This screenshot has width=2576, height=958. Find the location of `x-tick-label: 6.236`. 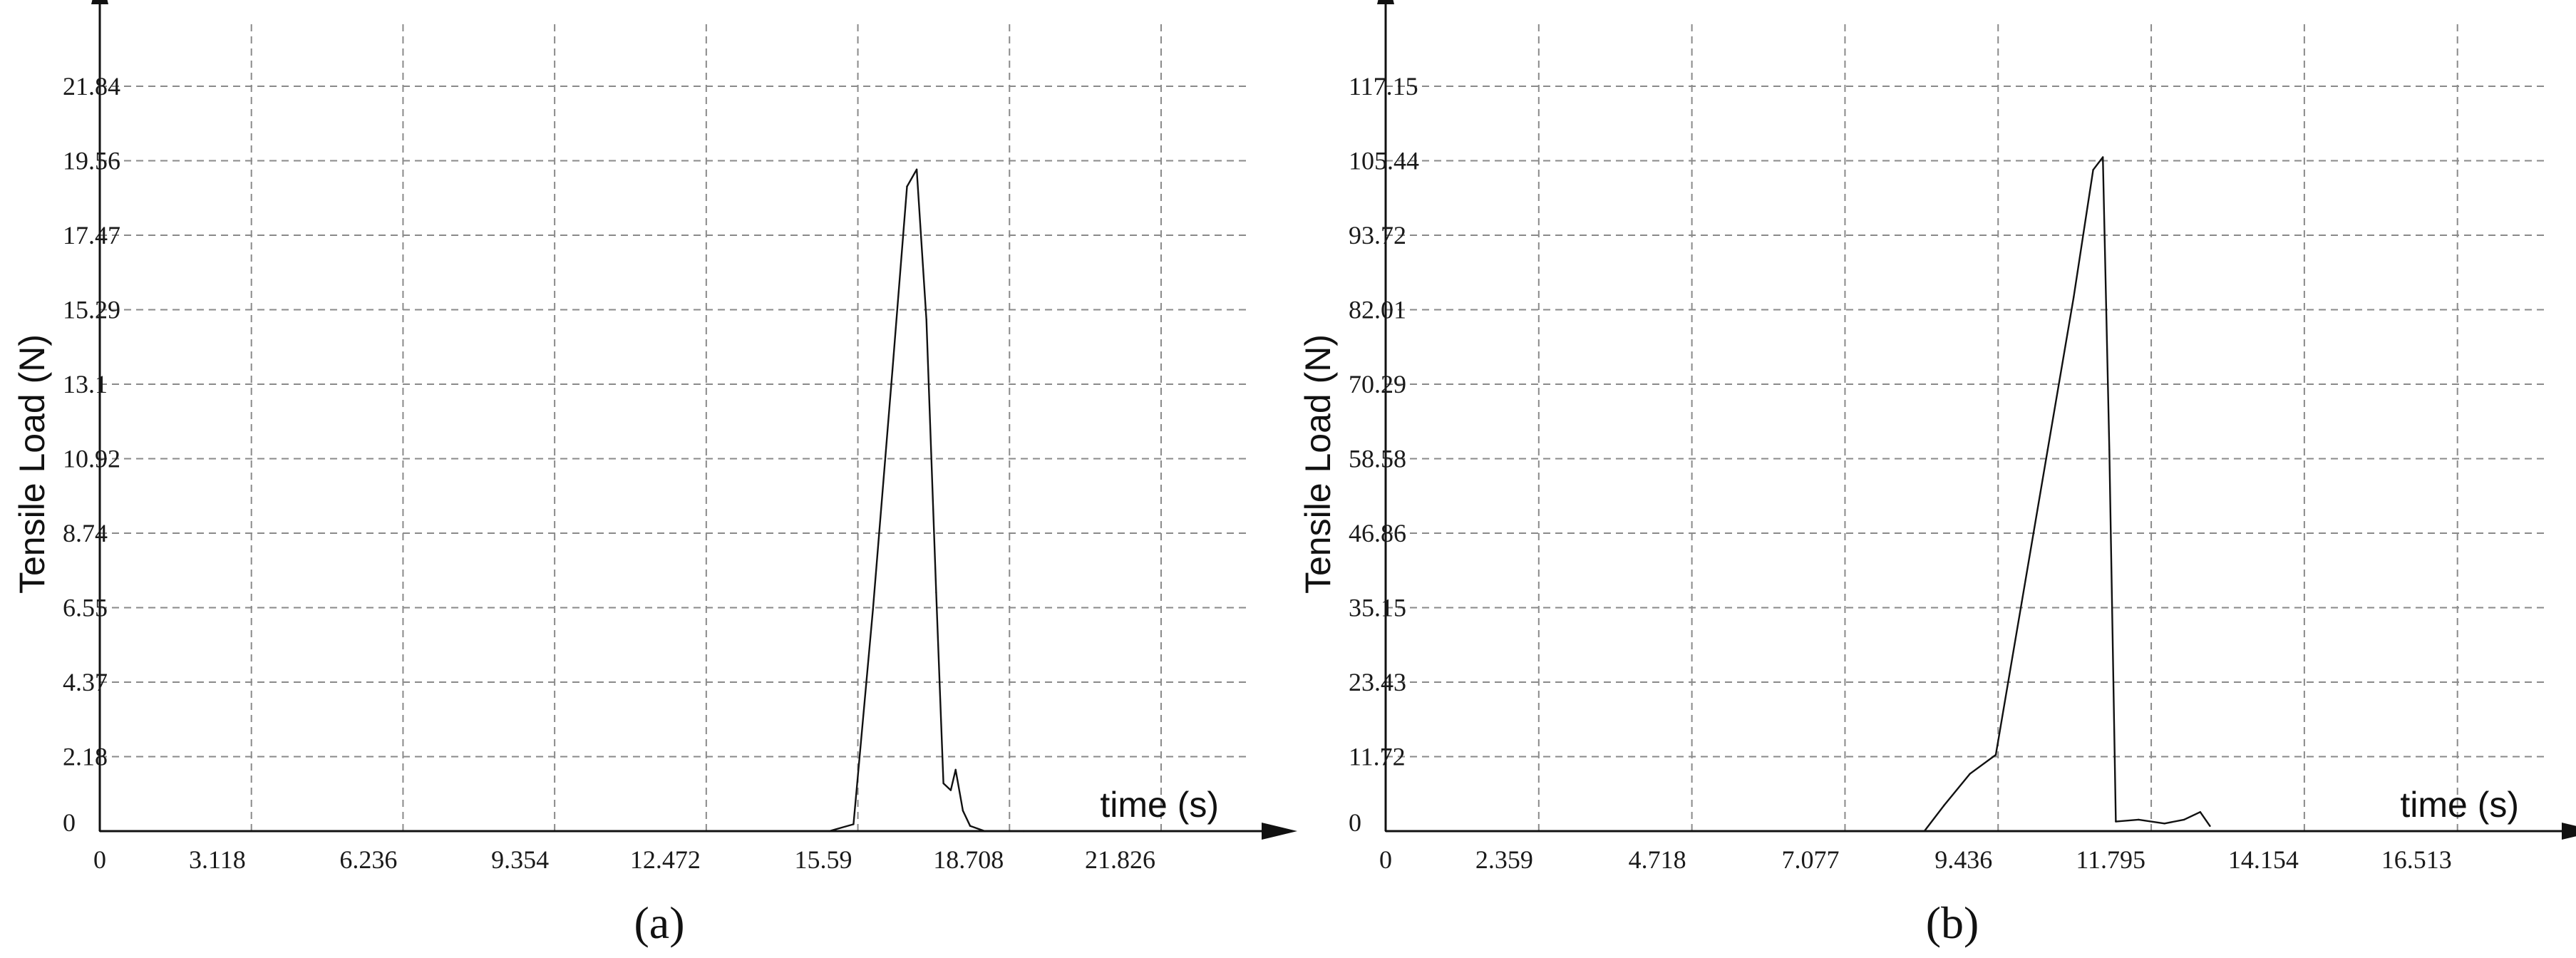

x-tick-label: 6.236 is located at coordinates (368, 859).